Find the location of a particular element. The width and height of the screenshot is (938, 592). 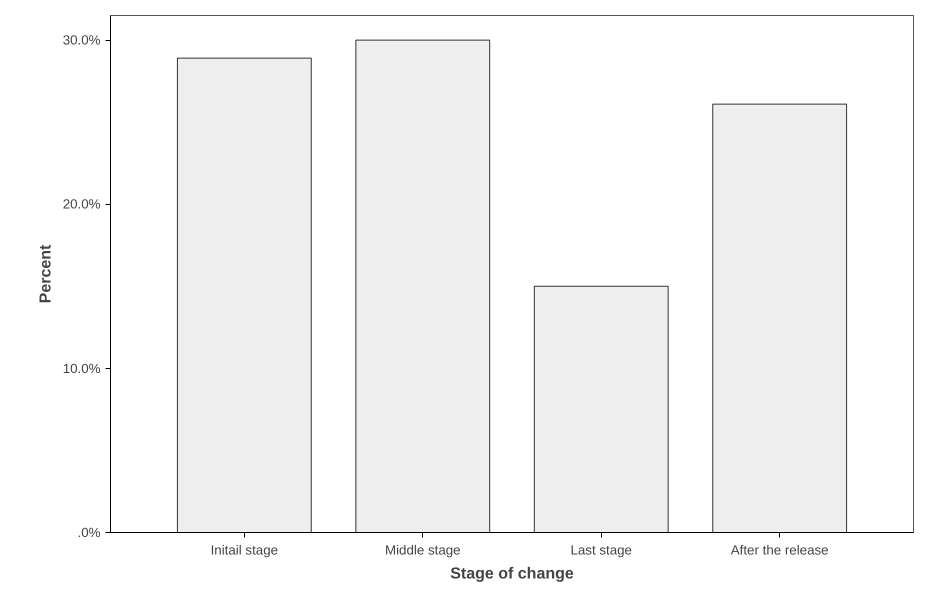

x-tick-label: After the release is located at coordinates (779, 550).